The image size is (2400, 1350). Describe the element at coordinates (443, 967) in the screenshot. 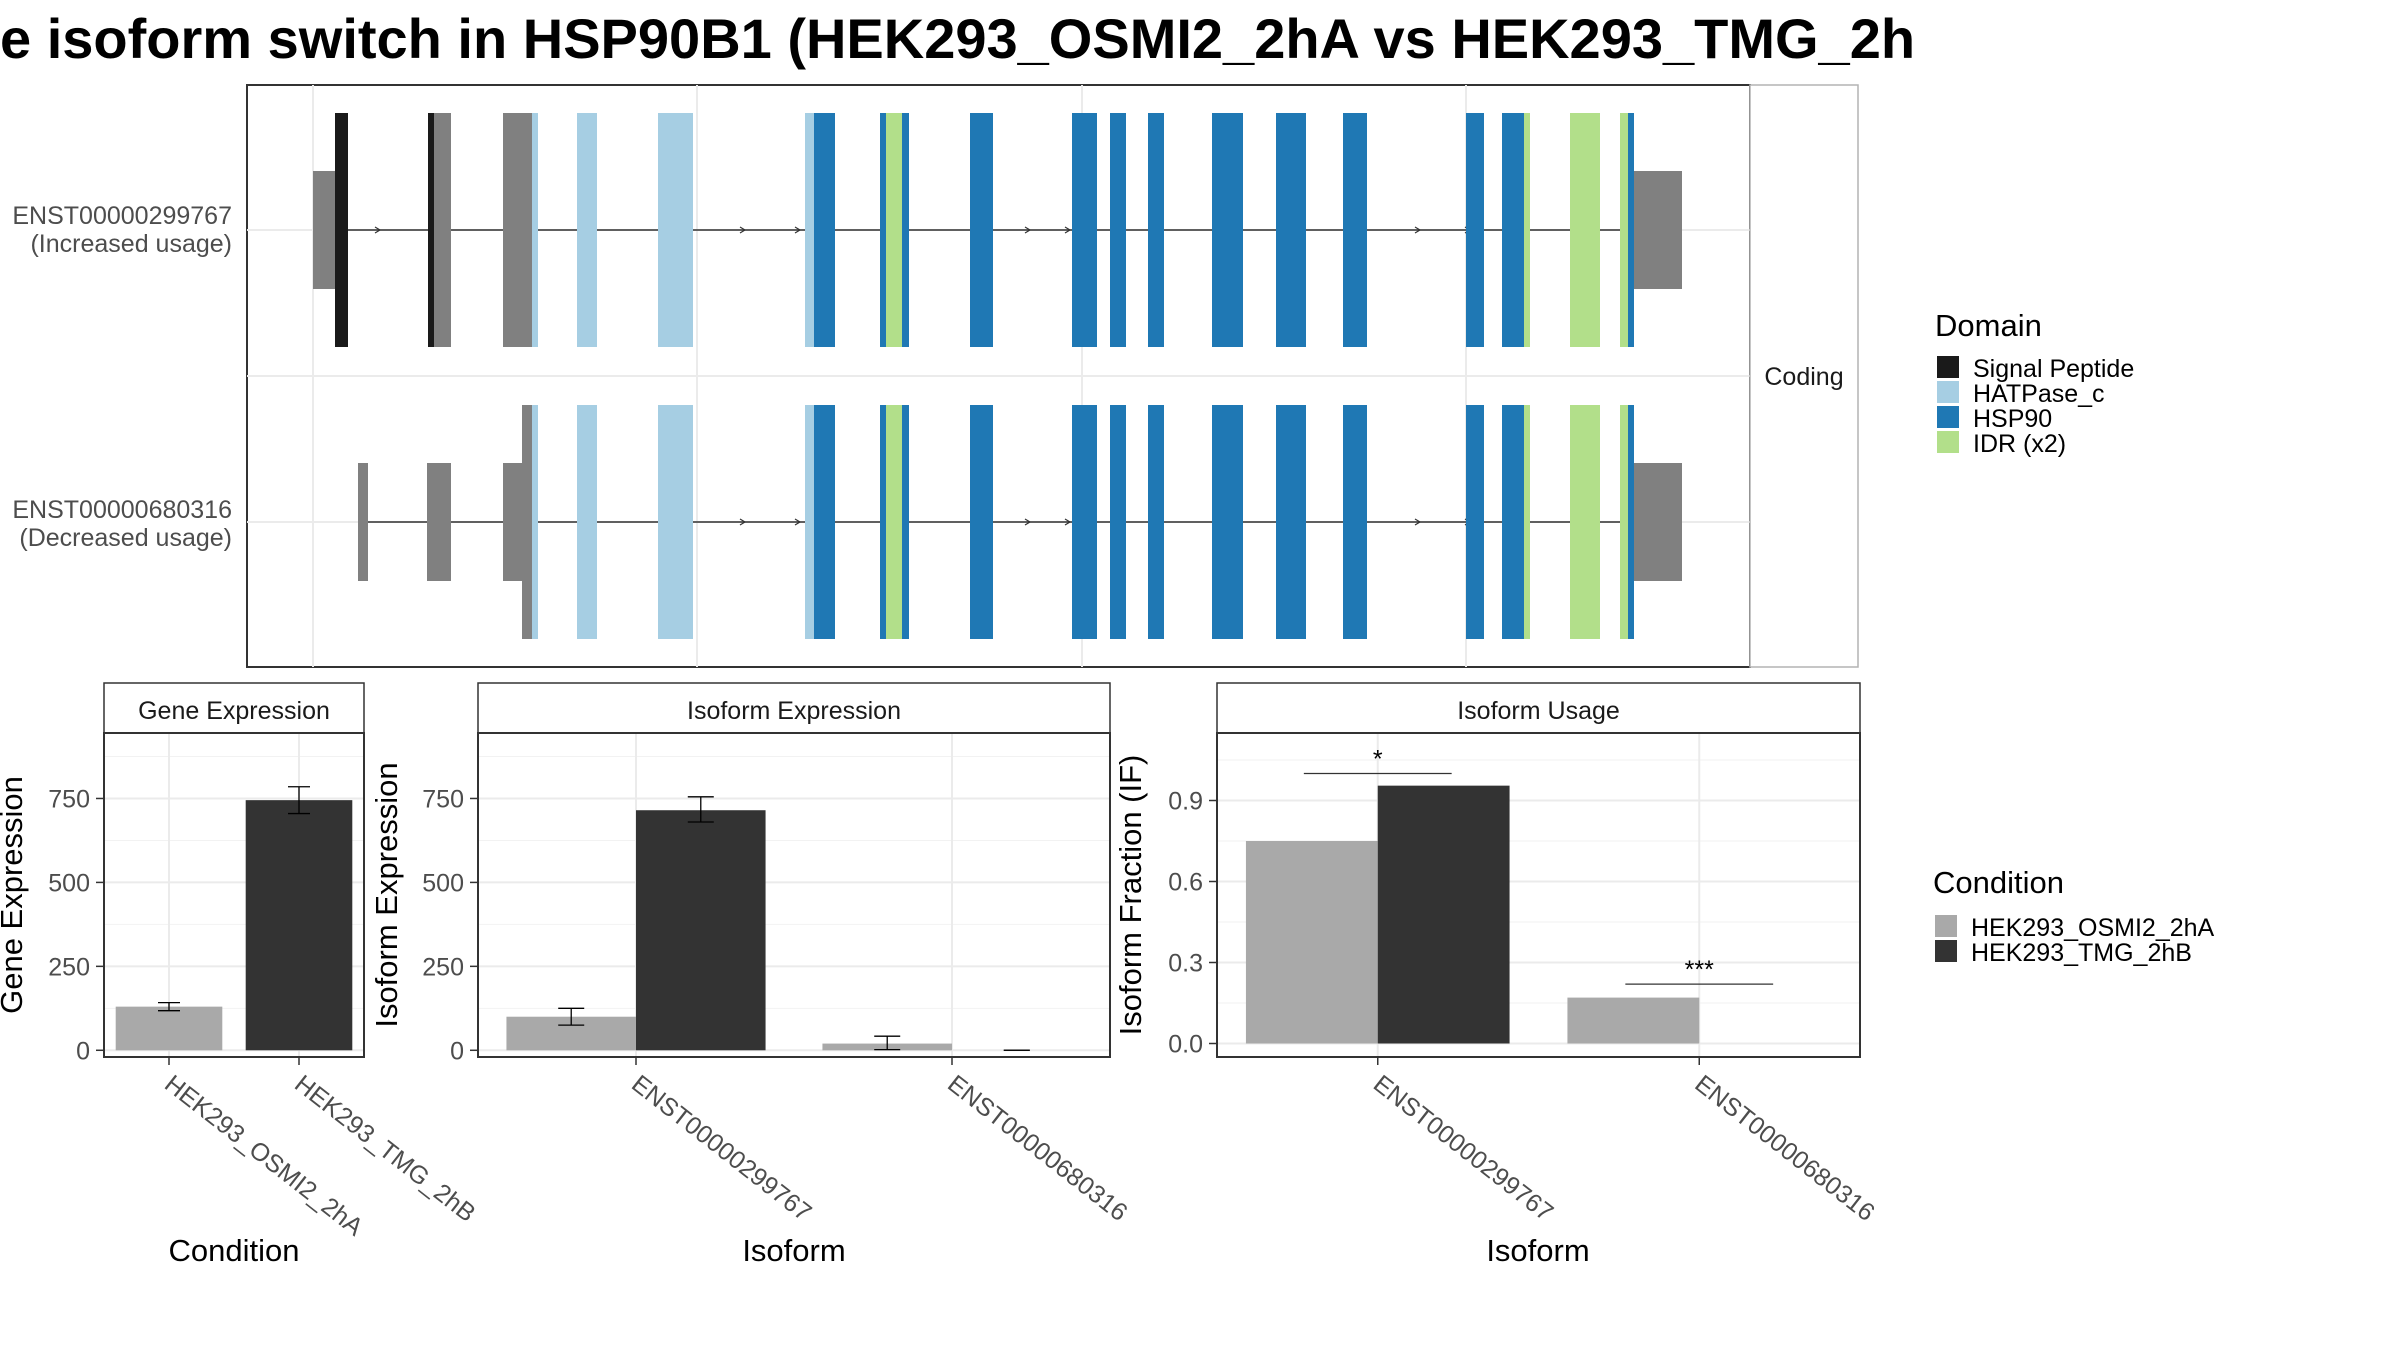

I see `y-tick-label: 250` at that location.